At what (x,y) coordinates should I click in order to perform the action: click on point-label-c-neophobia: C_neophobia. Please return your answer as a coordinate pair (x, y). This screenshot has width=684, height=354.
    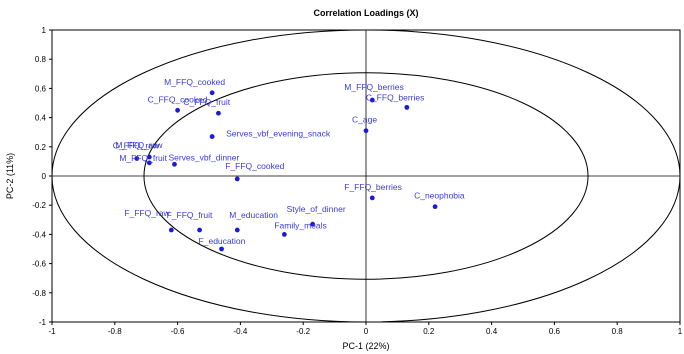
    Looking at the image, I should click on (439, 196).